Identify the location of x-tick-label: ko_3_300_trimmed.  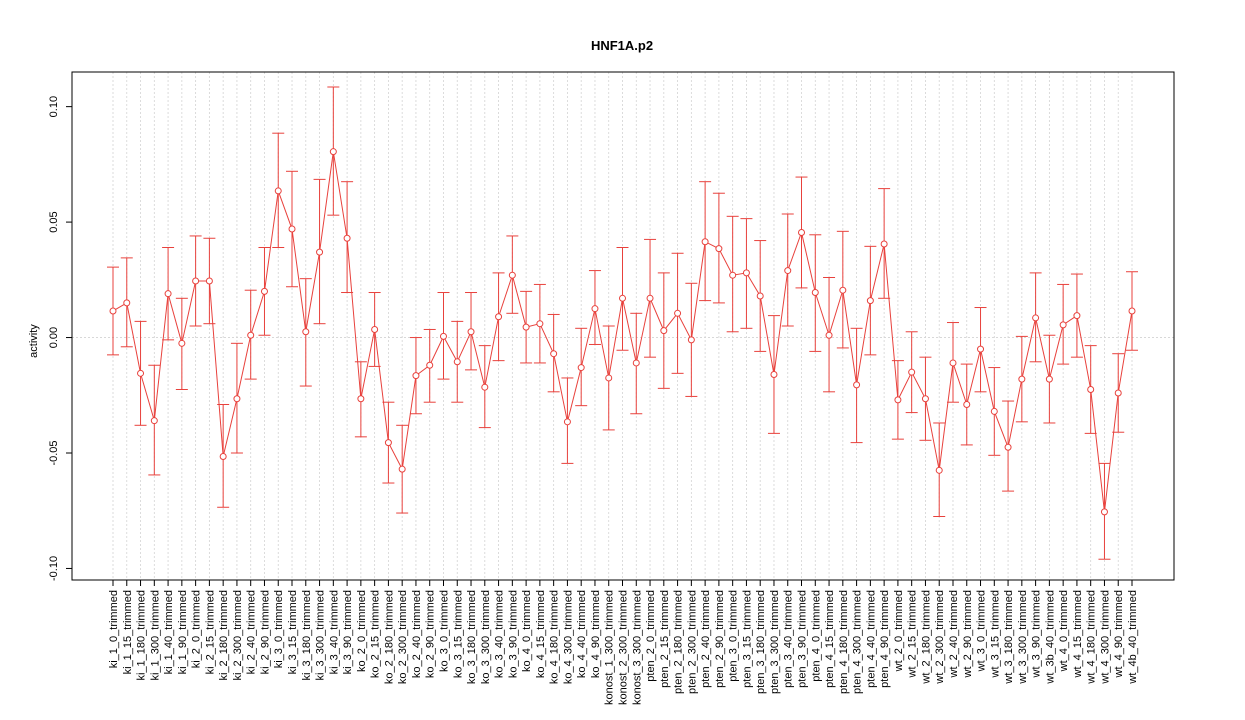
(486, 637).